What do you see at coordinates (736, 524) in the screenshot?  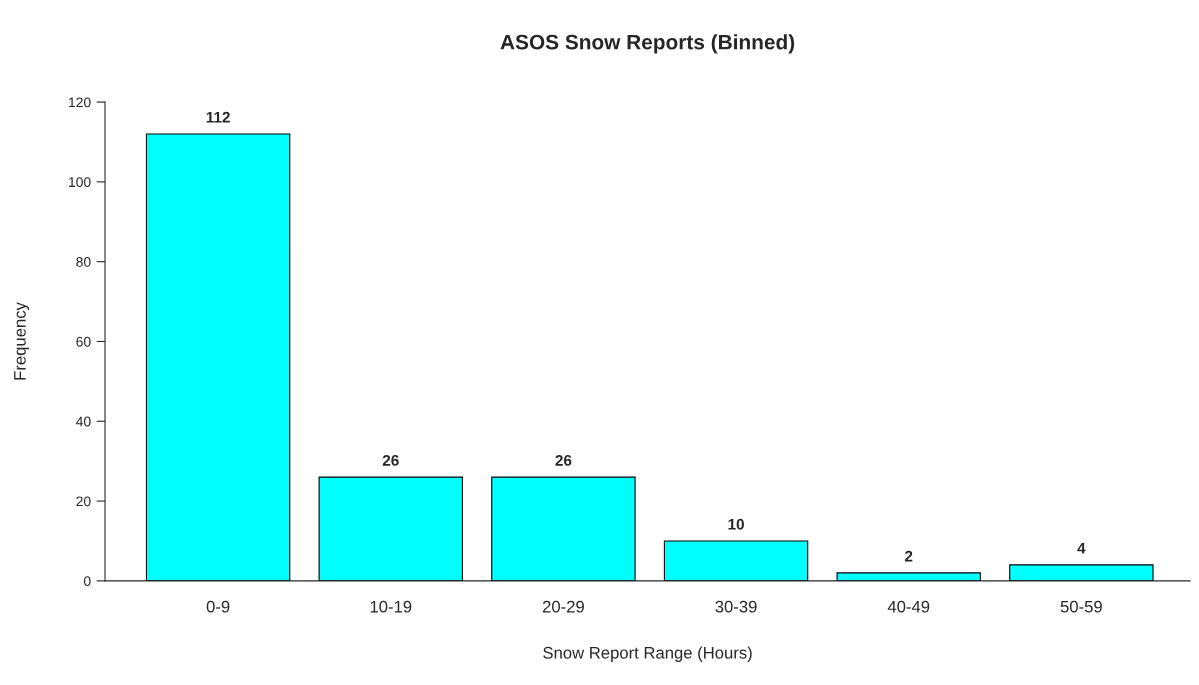 I see `data-label: 10` at bounding box center [736, 524].